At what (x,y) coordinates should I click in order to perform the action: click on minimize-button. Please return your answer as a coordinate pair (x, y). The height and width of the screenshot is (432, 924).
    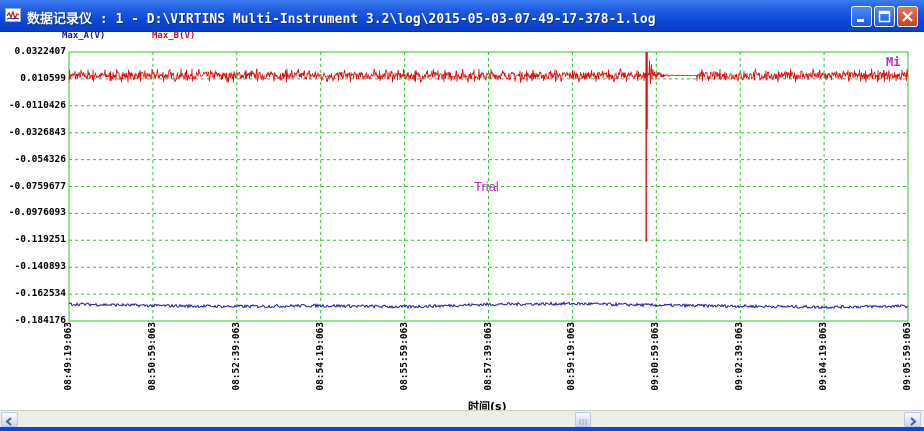
    Looking at the image, I should click on (861, 16).